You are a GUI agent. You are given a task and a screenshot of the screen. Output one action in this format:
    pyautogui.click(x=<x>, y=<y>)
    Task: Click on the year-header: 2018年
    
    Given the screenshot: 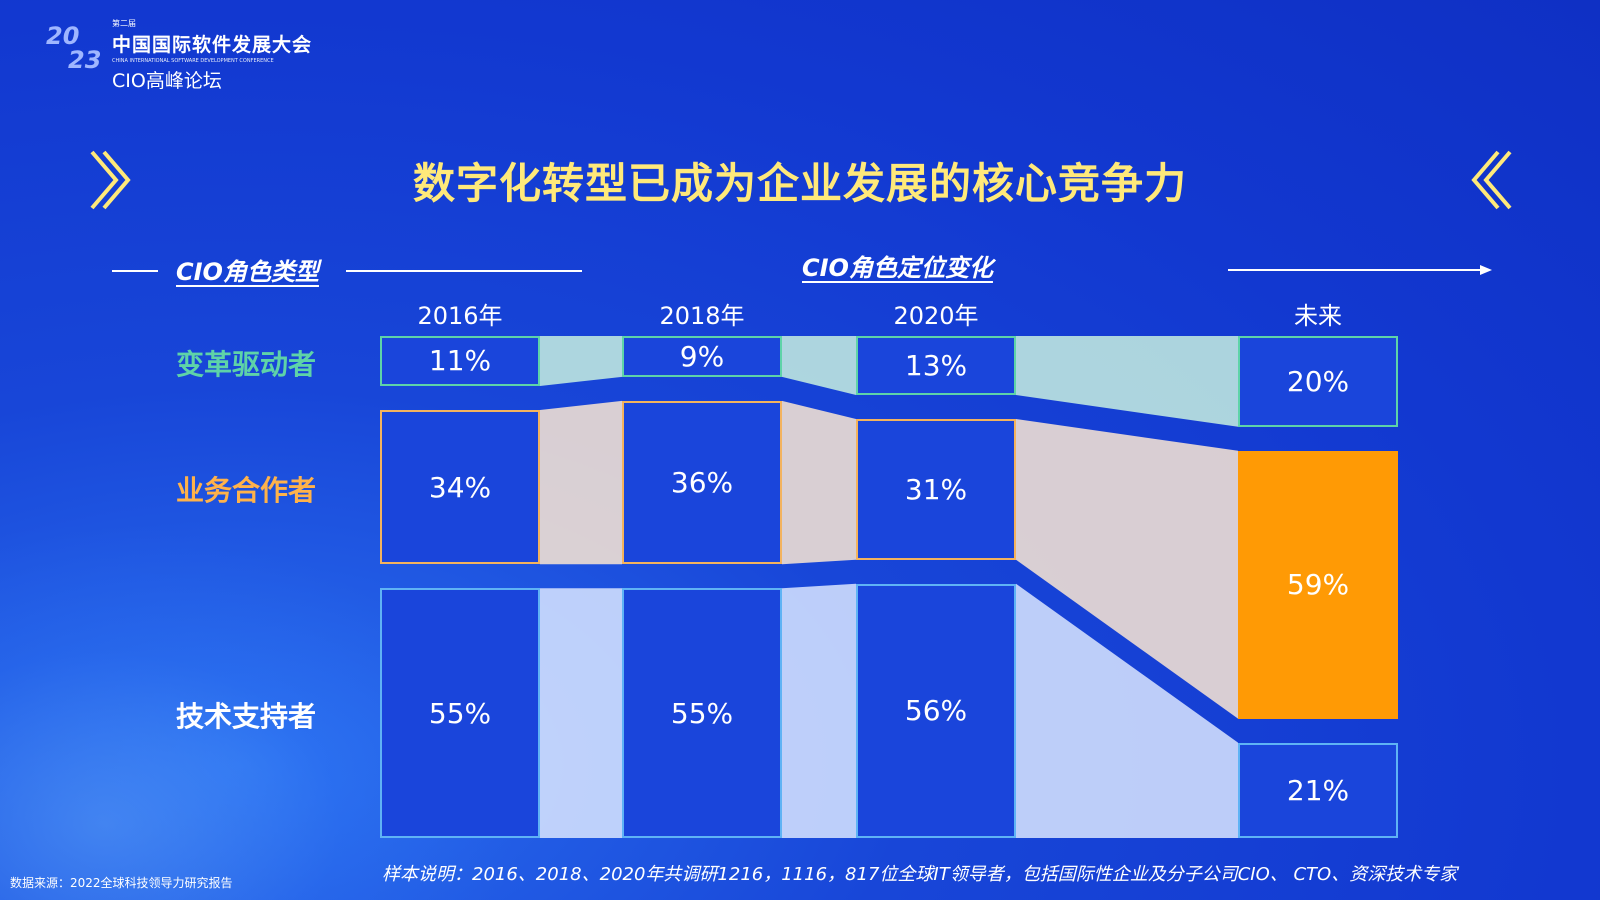 What is the action you would take?
    pyautogui.click(x=702, y=316)
    